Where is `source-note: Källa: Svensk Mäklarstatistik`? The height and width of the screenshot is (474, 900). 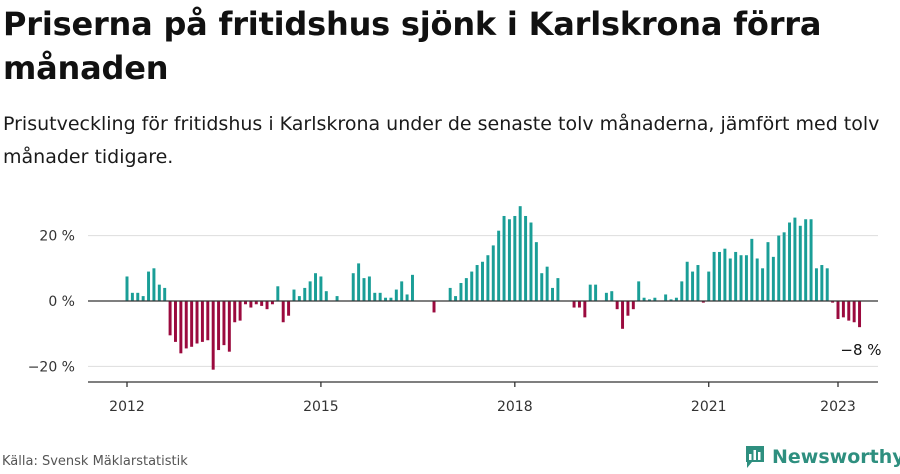 source-note: Källa: Svensk Mäklarstatistik is located at coordinates (95, 461).